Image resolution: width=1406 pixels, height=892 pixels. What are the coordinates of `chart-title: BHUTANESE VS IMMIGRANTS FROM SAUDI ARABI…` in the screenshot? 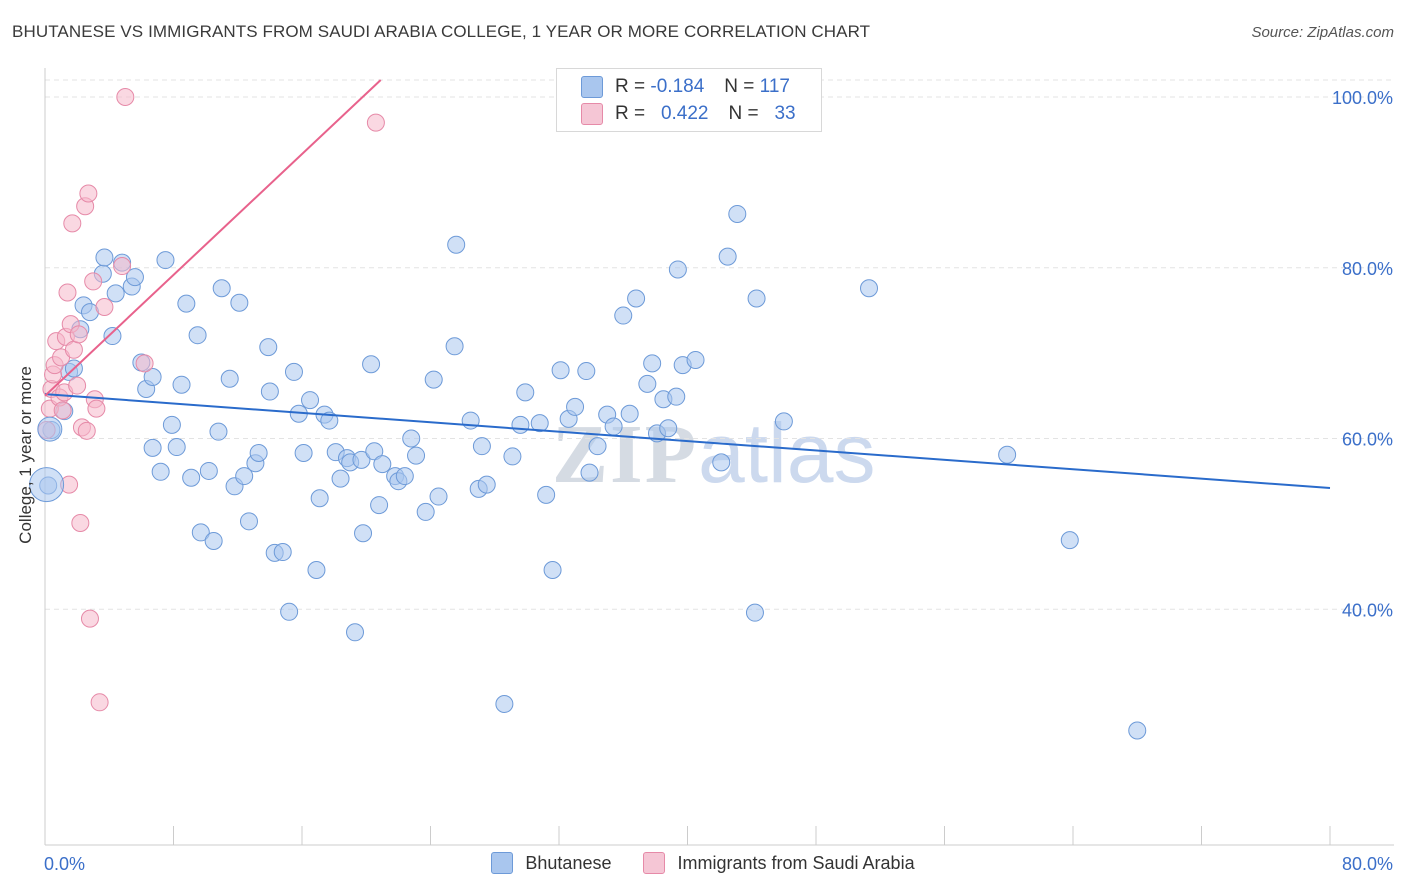 It's located at (441, 31).